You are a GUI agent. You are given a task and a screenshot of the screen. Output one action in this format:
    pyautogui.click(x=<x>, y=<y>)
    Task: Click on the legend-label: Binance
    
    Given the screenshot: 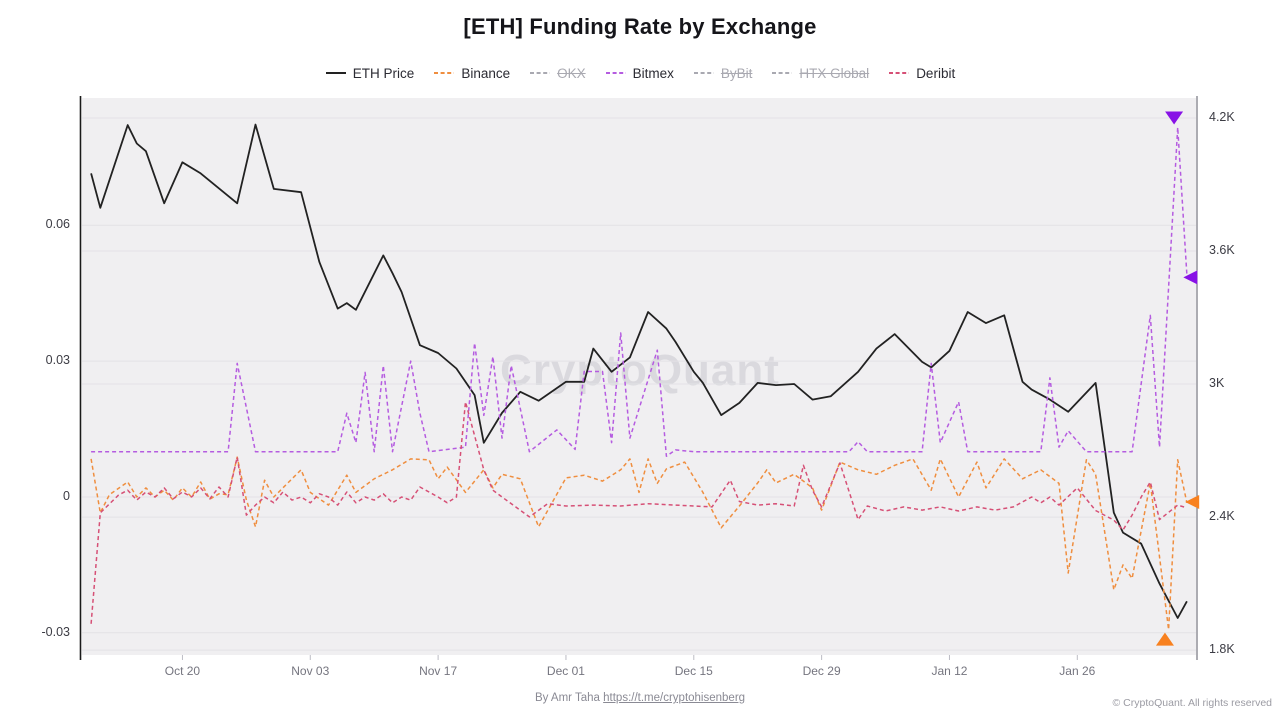 What is the action you would take?
    pyautogui.click(x=486, y=73)
    